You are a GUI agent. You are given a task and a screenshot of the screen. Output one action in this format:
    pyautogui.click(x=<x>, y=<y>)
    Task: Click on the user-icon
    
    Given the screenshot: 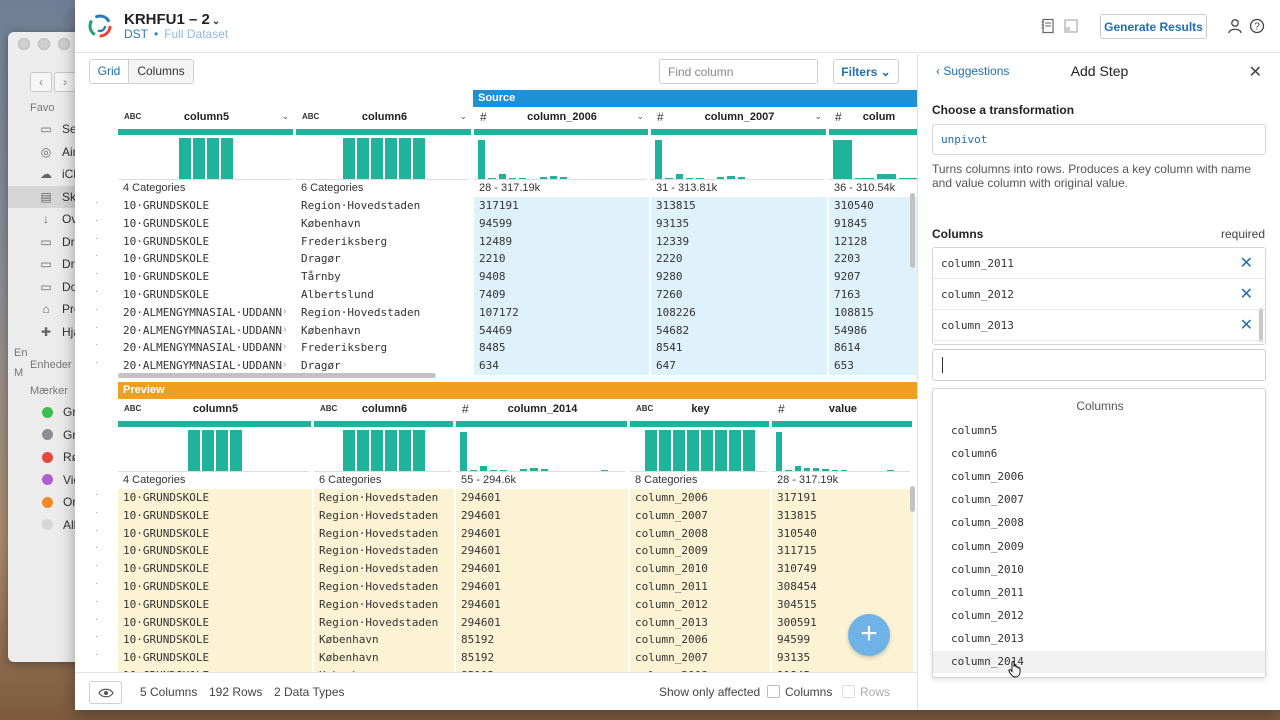 What is the action you would take?
    pyautogui.click(x=1235, y=26)
    